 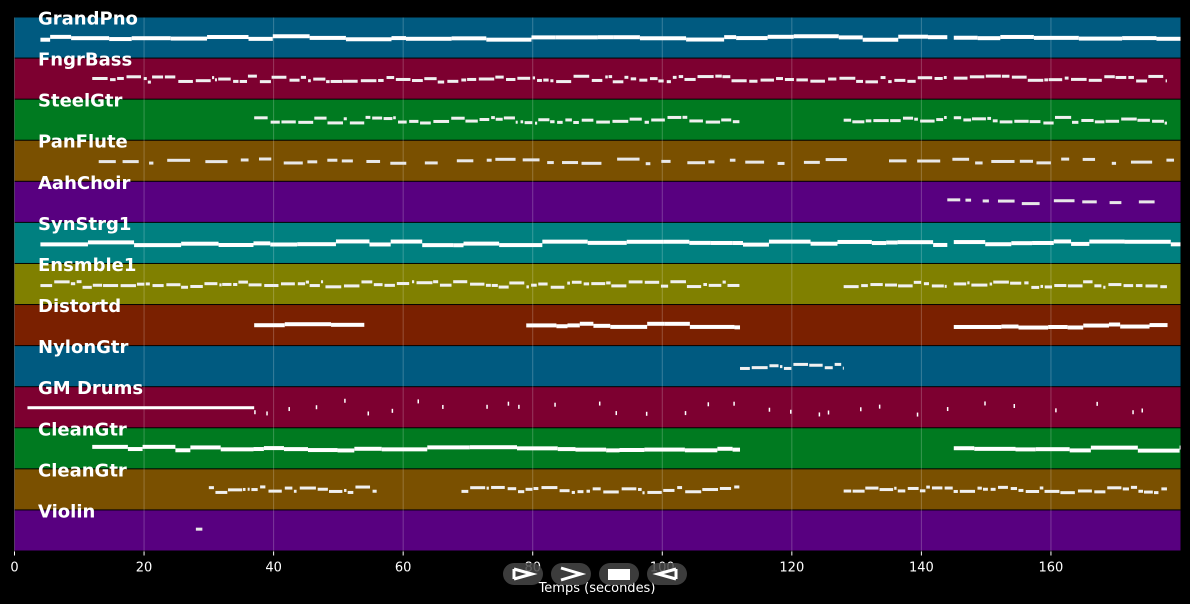 What do you see at coordinates (571, 574) in the screenshot?
I see `forward-button` at bounding box center [571, 574].